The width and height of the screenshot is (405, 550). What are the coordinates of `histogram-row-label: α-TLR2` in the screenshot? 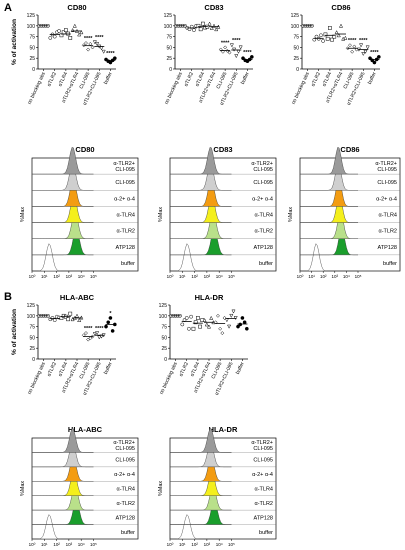 It's located at (388, 232).